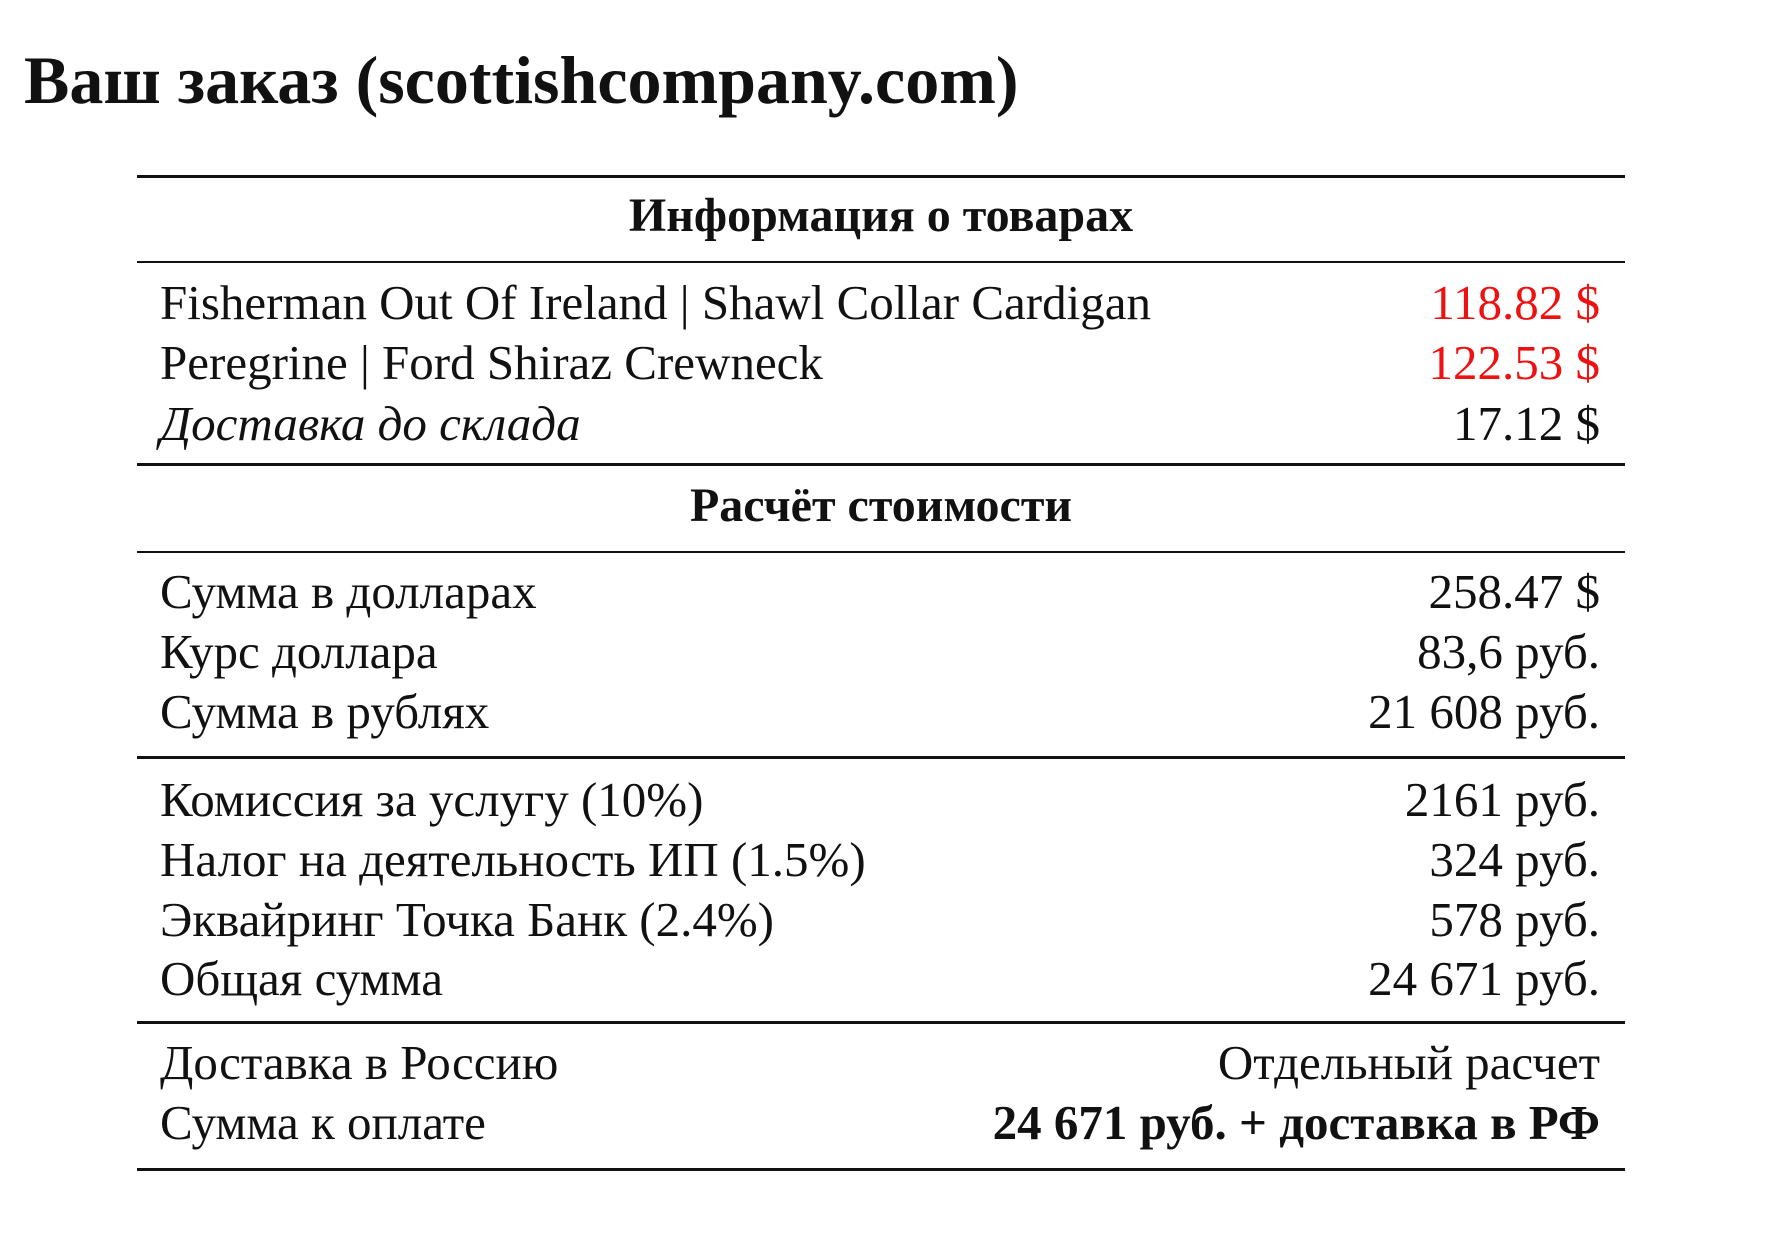 This screenshot has width=1775, height=1250. I want to click on total-value: 24 671 руб. + доставка в РФ, so click(1296, 1122).